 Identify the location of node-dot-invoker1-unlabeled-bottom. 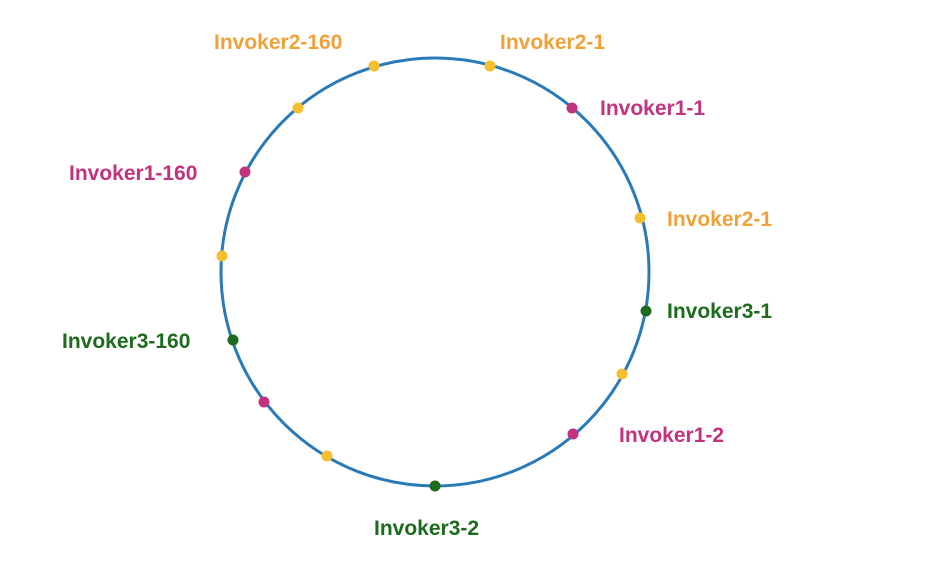
(264, 402).